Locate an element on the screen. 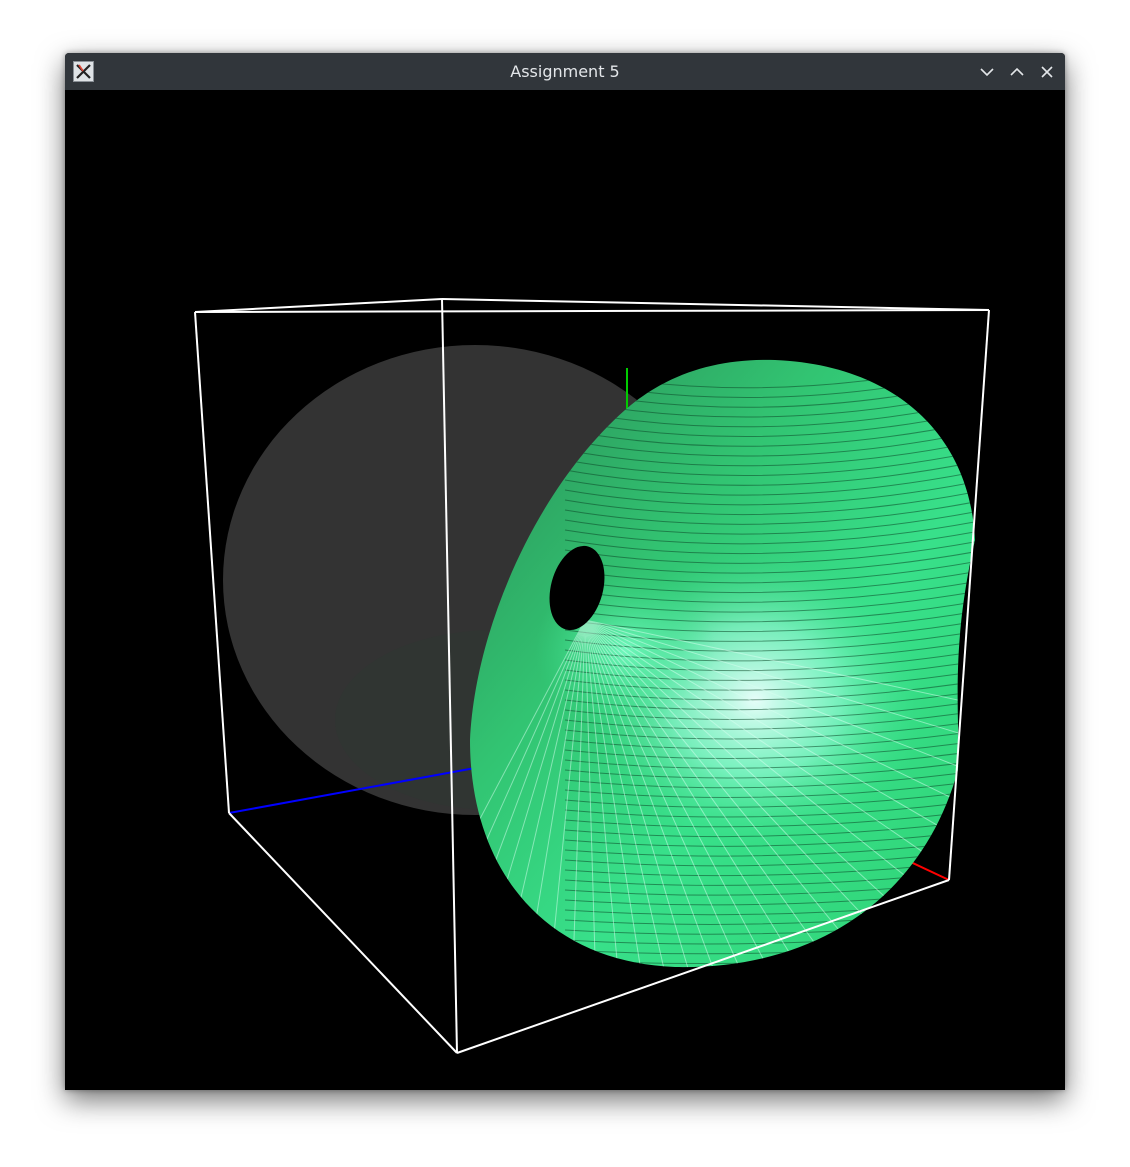 The width and height of the screenshot is (1130, 1167). window-title: Assignment 5 is located at coordinates (565, 71).